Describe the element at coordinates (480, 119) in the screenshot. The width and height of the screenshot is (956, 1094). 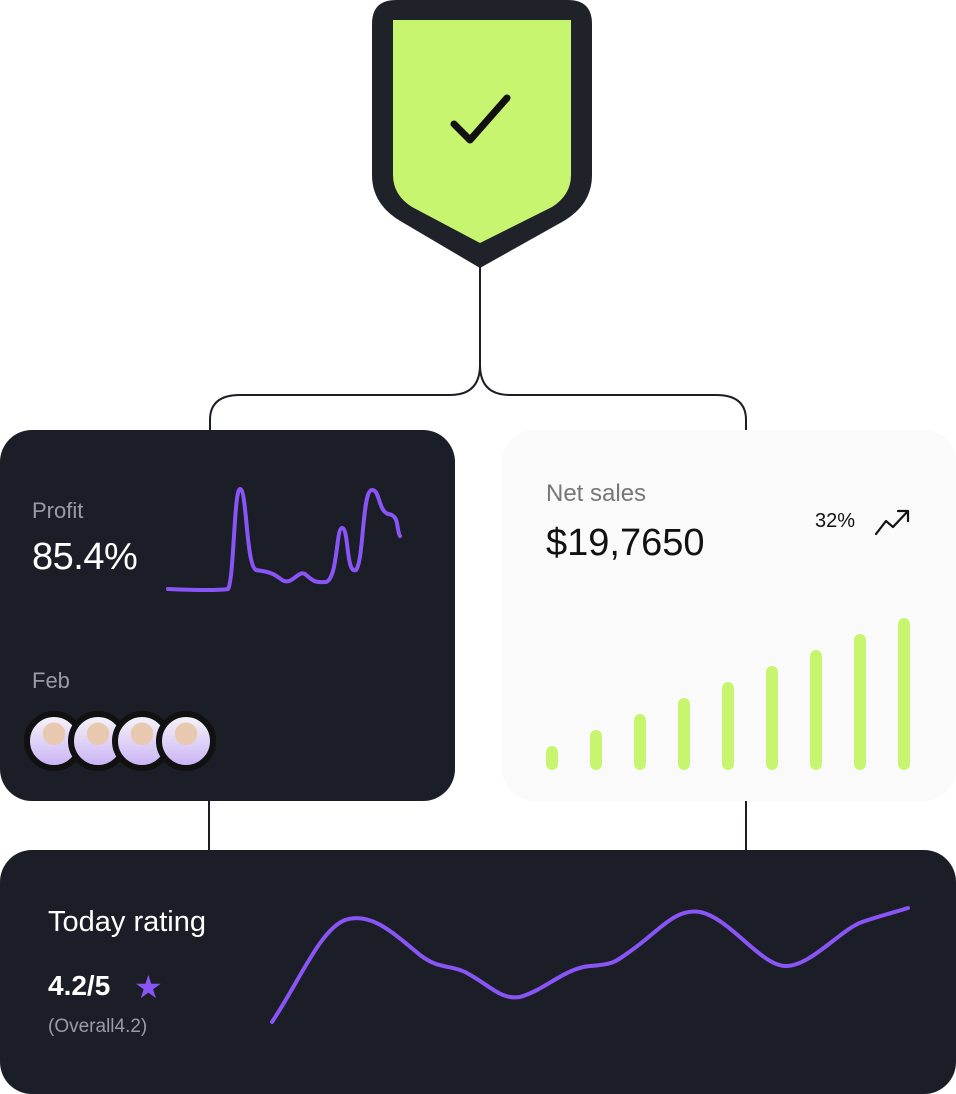
I see `check-icon` at that location.